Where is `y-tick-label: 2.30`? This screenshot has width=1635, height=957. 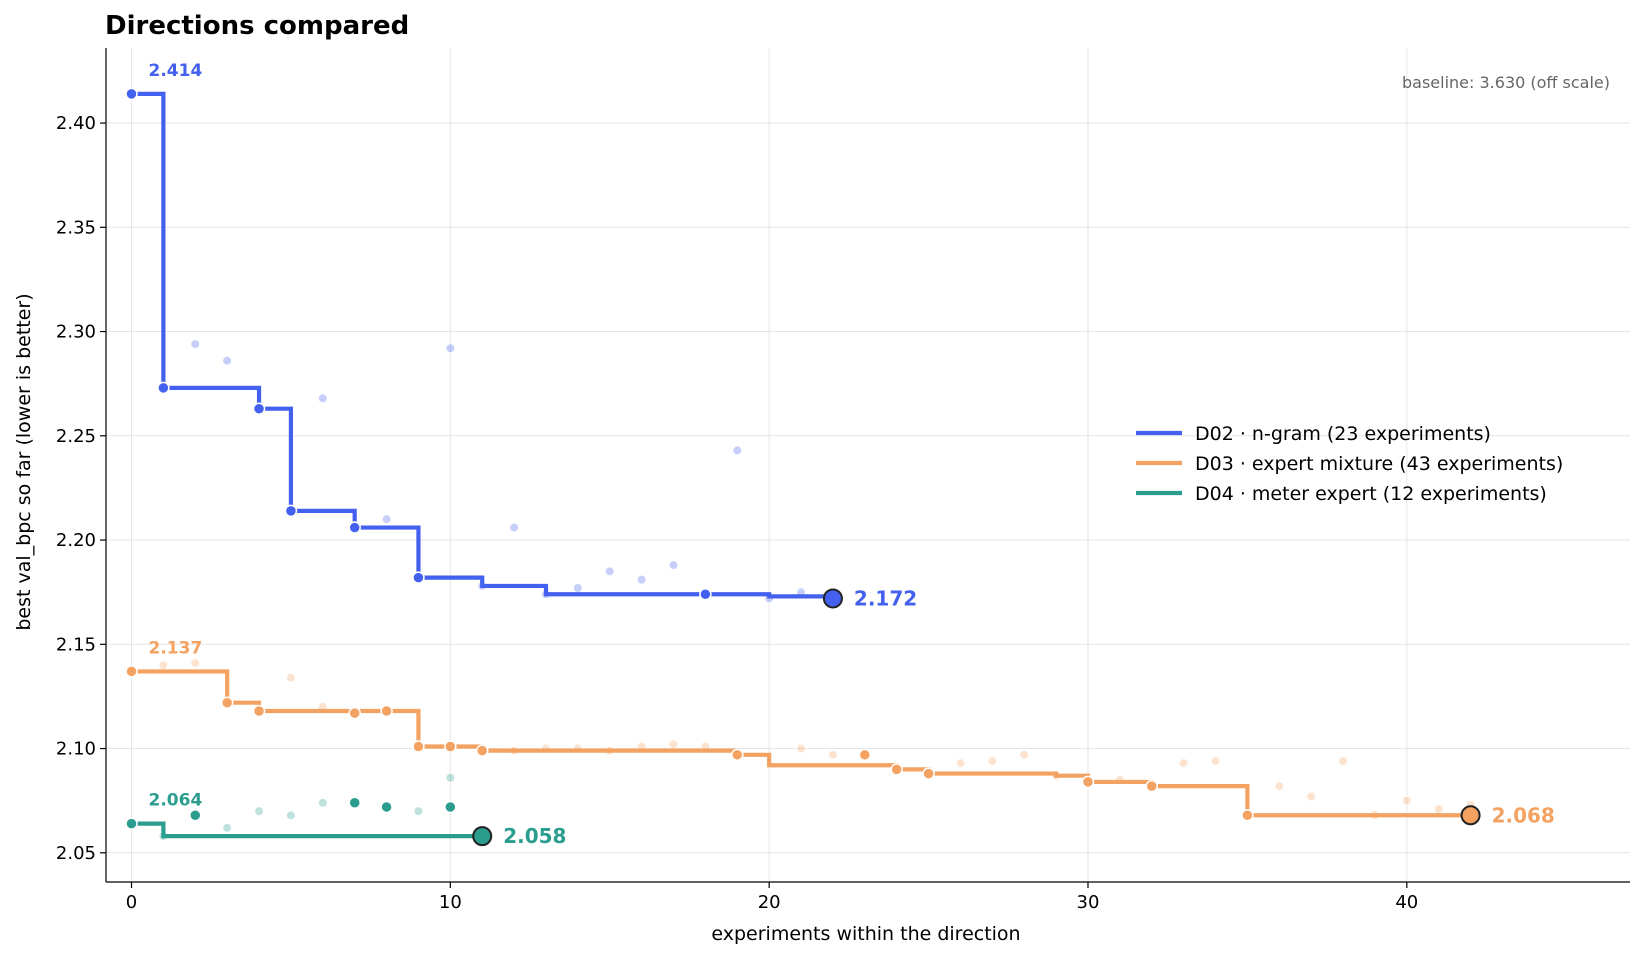
y-tick-label: 2.30 is located at coordinates (76, 332).